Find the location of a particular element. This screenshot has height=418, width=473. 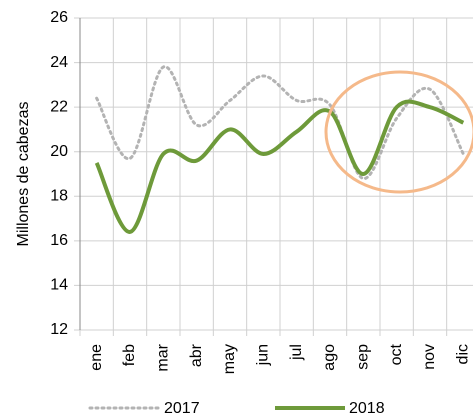

x-tick-label: ene is located at coordinates (96, 357).